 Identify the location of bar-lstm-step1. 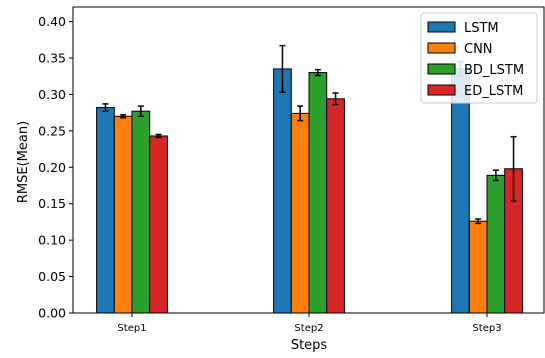
(105, 210).